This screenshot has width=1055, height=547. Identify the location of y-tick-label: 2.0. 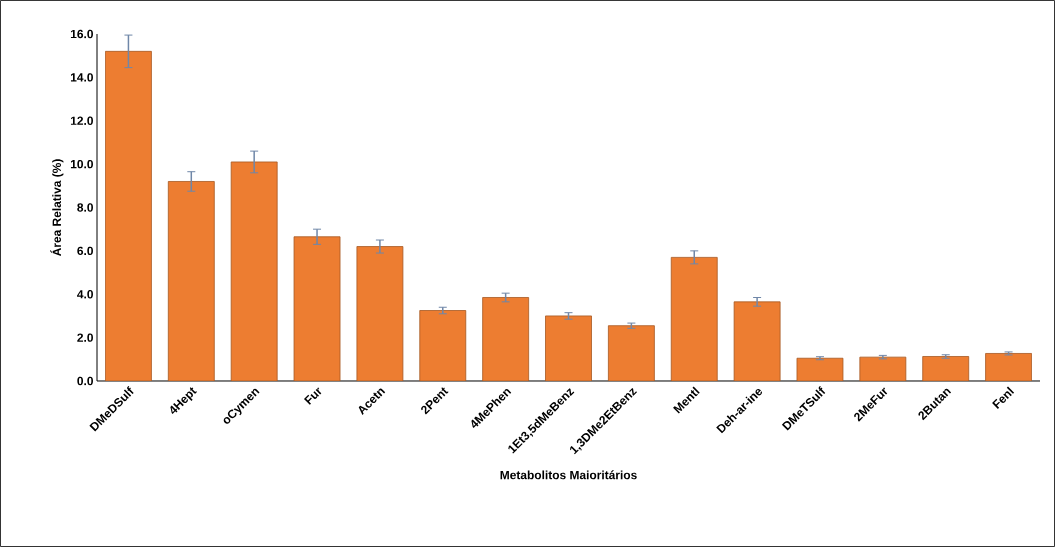
(85, 337).